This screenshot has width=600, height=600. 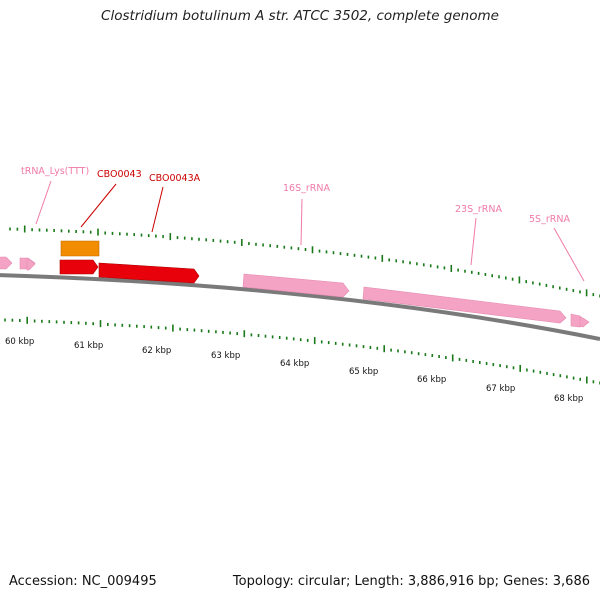 I want to click on leader-5s, so click(x=569, y=254).